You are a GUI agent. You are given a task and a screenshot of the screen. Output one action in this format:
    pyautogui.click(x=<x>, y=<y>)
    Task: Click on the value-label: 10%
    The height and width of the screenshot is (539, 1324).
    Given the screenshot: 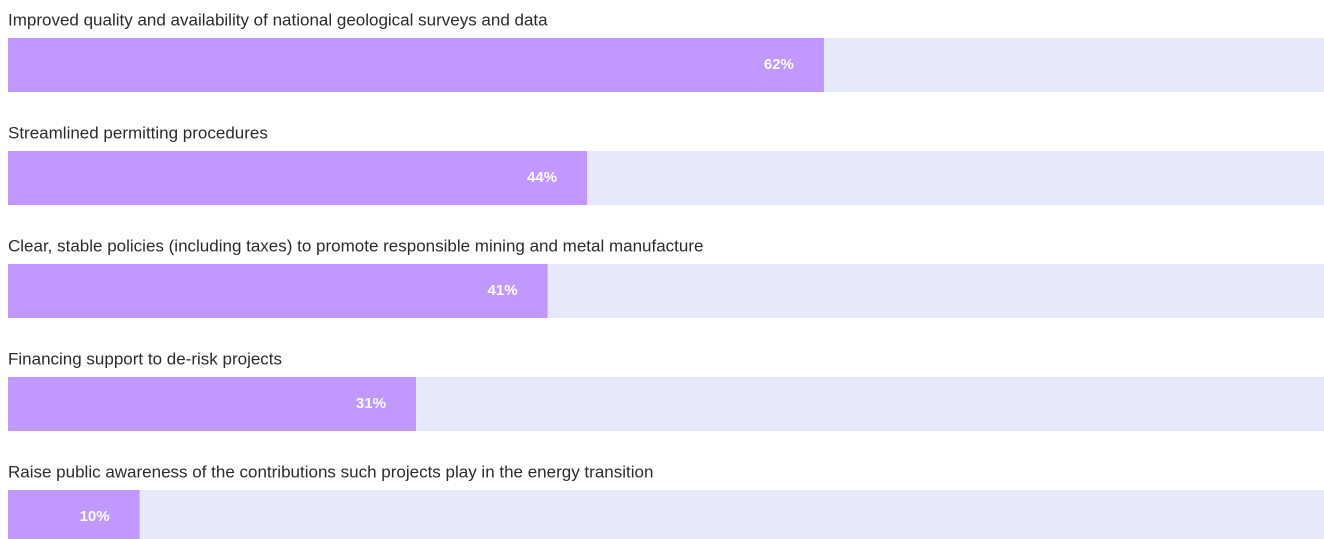 What is the action you would take?
    pyautogui.click(x=95, y=516)
    